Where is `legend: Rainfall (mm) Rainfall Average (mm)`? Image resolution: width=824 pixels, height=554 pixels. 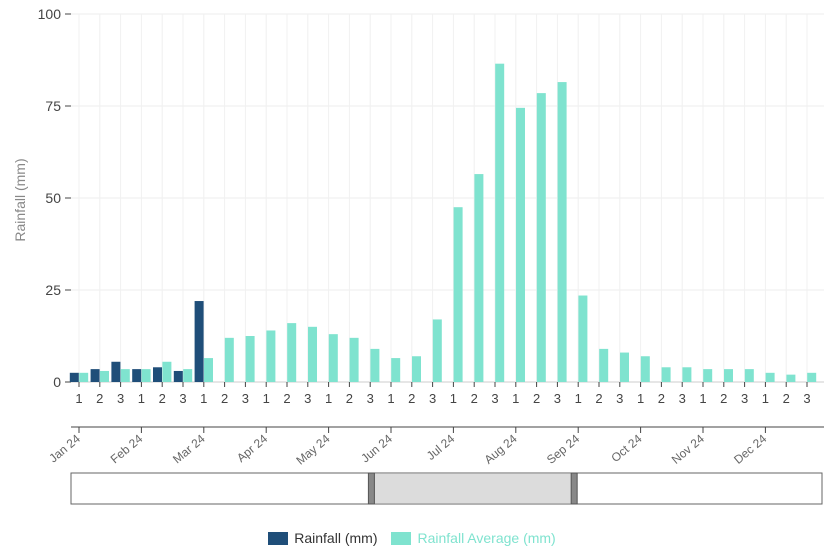
legend: Rainfall (mm) Rainfall Average (mm) is located at coordinates (412, 538).